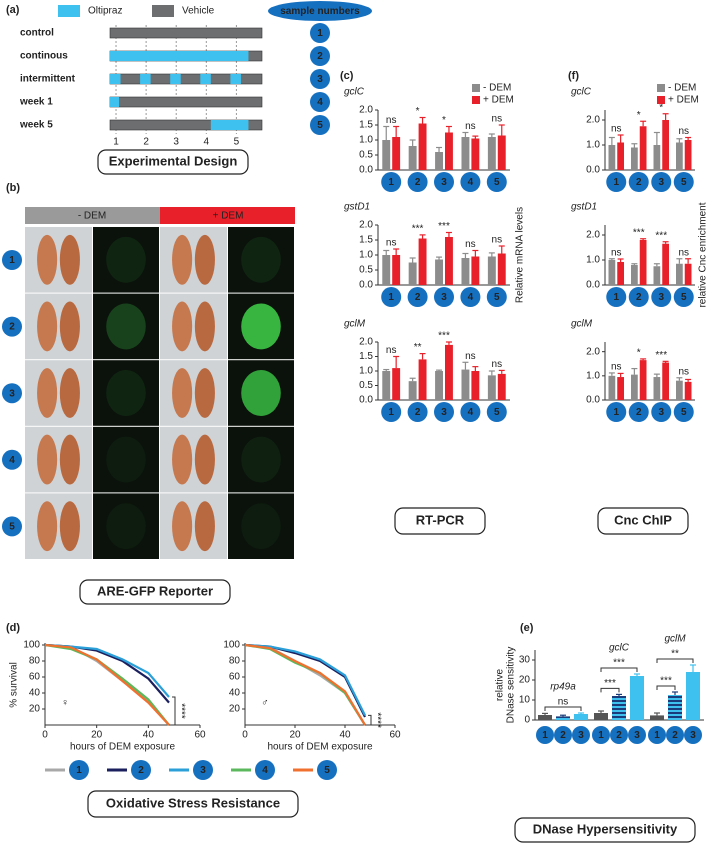 This screenshot has height=846, width=709. Describe the element at coordinates (511, 685) in the screenshot. I see `y-axis-label: DNase sensitivity` at that location.